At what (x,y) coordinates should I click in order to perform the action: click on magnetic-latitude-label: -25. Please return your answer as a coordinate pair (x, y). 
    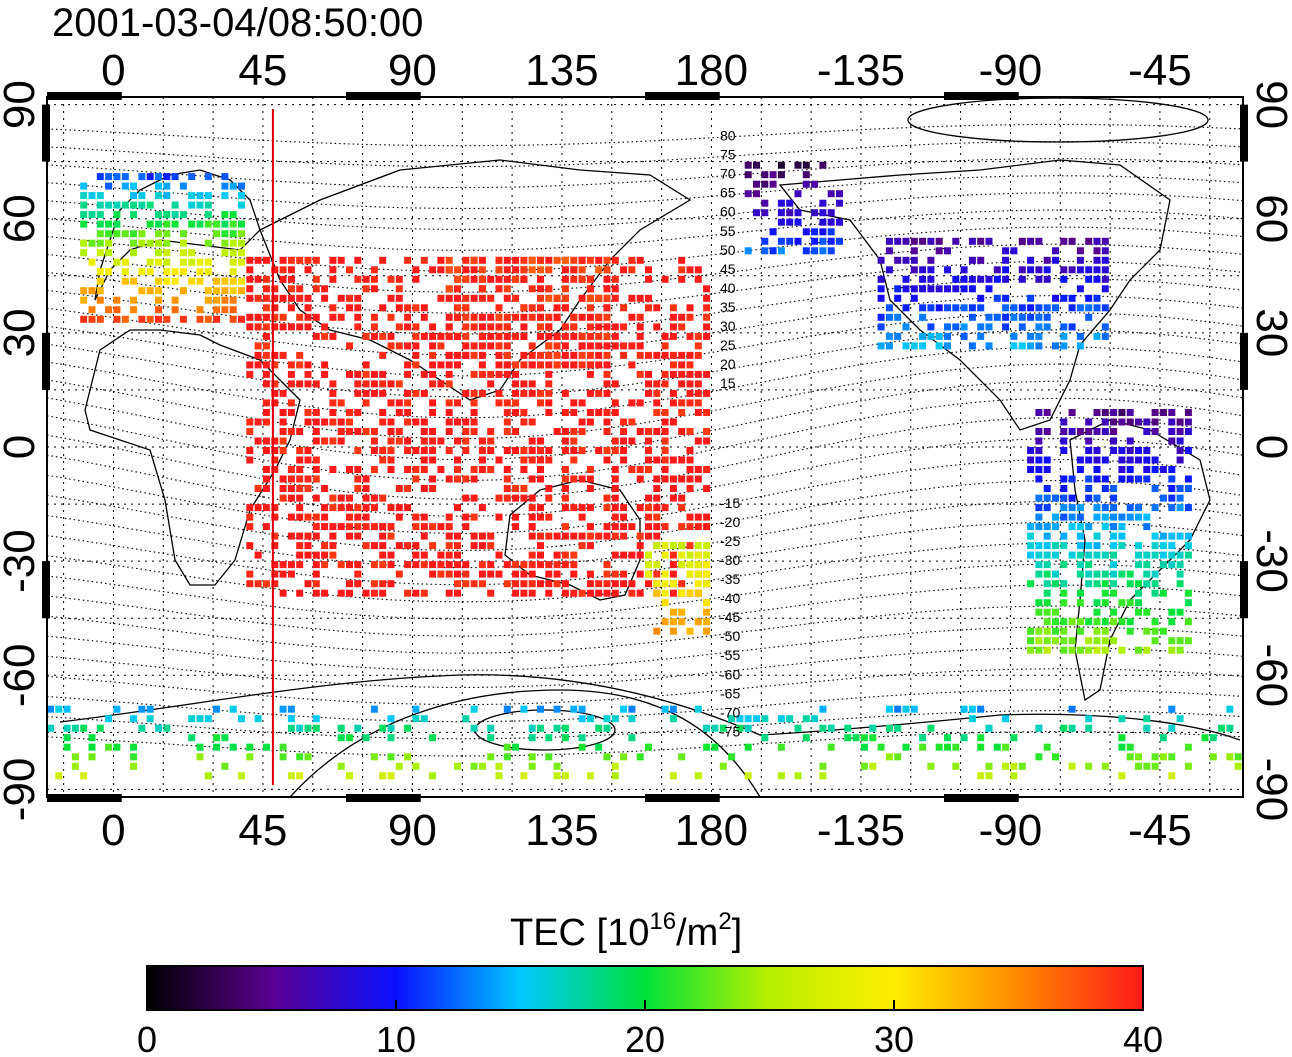
    Looking at the image, I should click on (730, 541).